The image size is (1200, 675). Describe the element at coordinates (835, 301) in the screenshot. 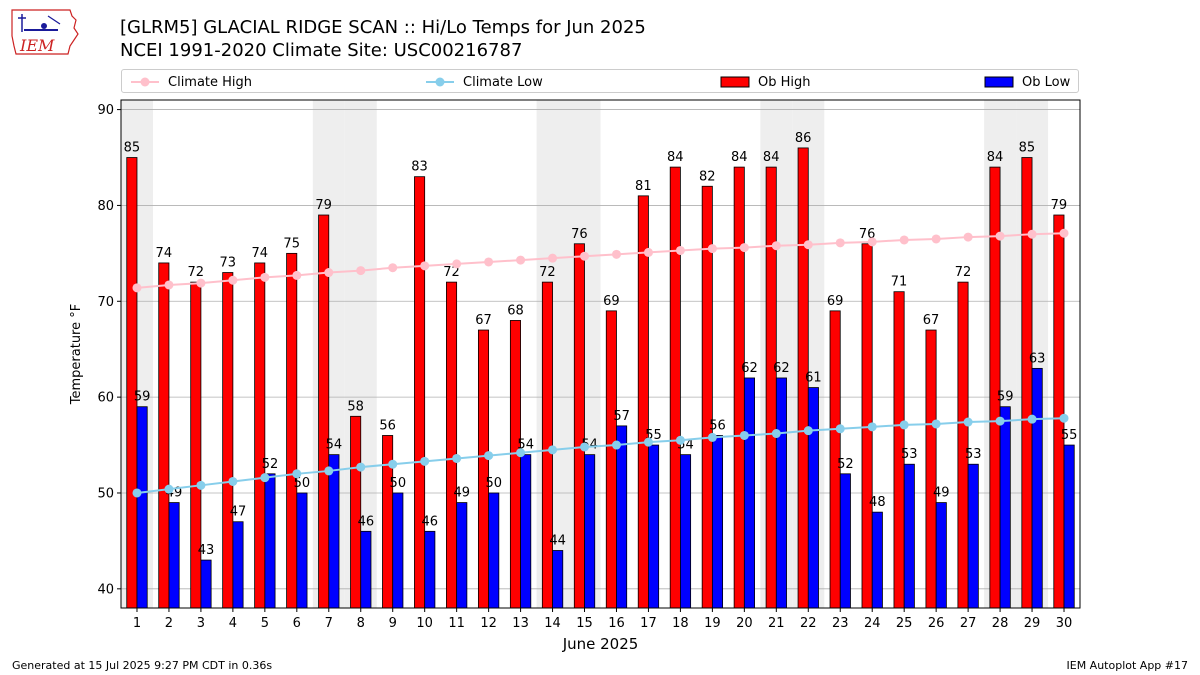

I see `label-ob-high-day-23: 69` at that location.